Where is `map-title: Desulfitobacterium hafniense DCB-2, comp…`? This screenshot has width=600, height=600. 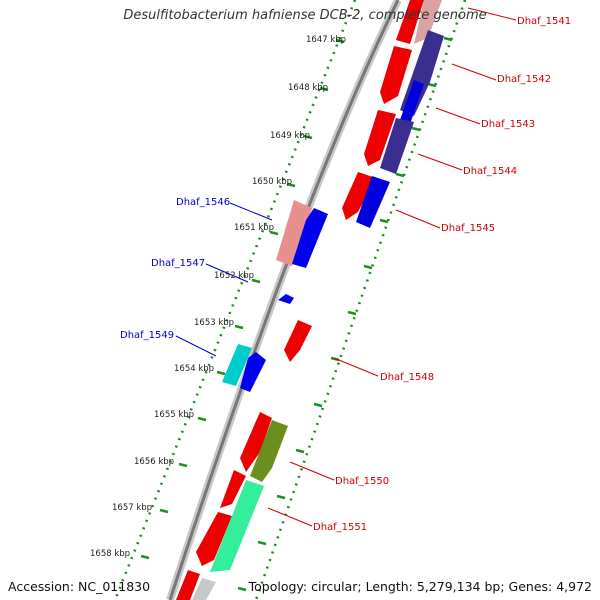 map-title: Desulfitobacterium hafniense DCB-2, comp… is located at coordinates (305, 15).